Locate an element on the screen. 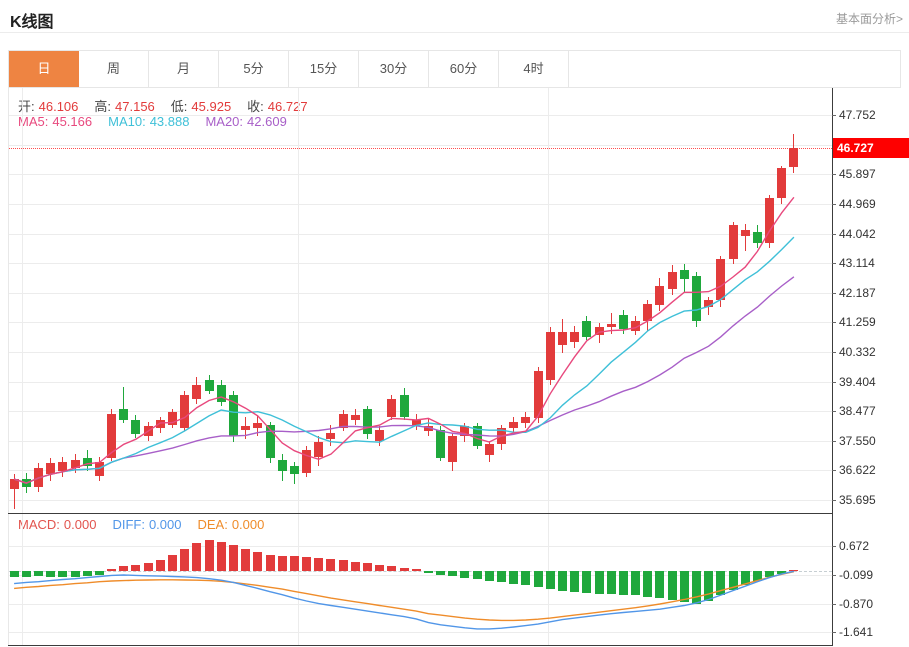  tab-15min: 15分 is located at coordinates (324, 69).